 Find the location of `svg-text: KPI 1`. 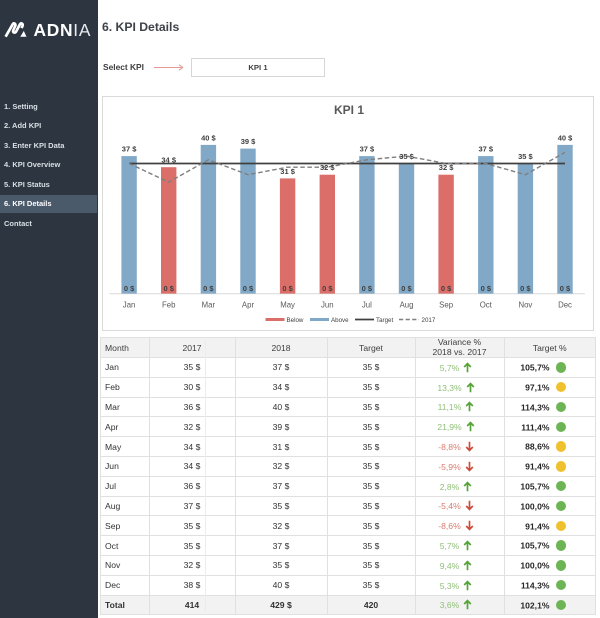

svg-text: KPI 1 is located at coordinates (349, 110).